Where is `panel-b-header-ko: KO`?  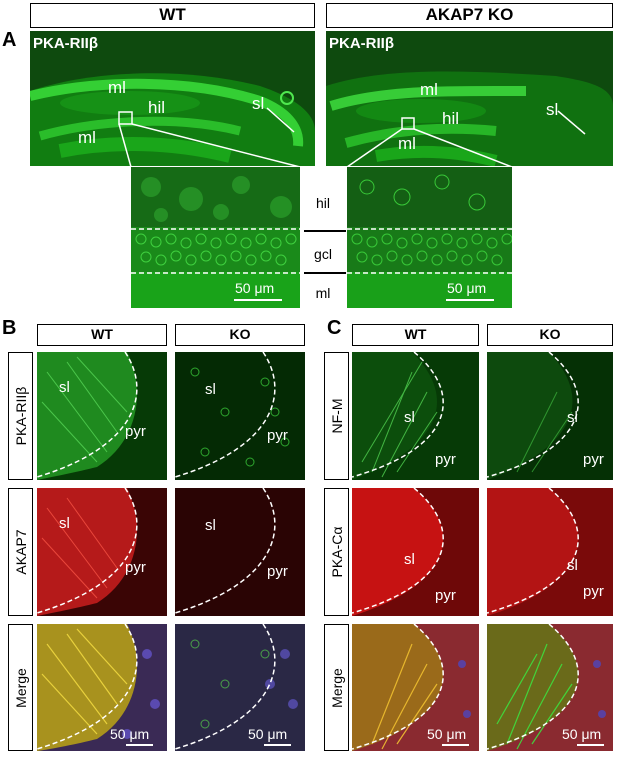 panel-b-header-ko: KO is located at coordinates (240, 335).